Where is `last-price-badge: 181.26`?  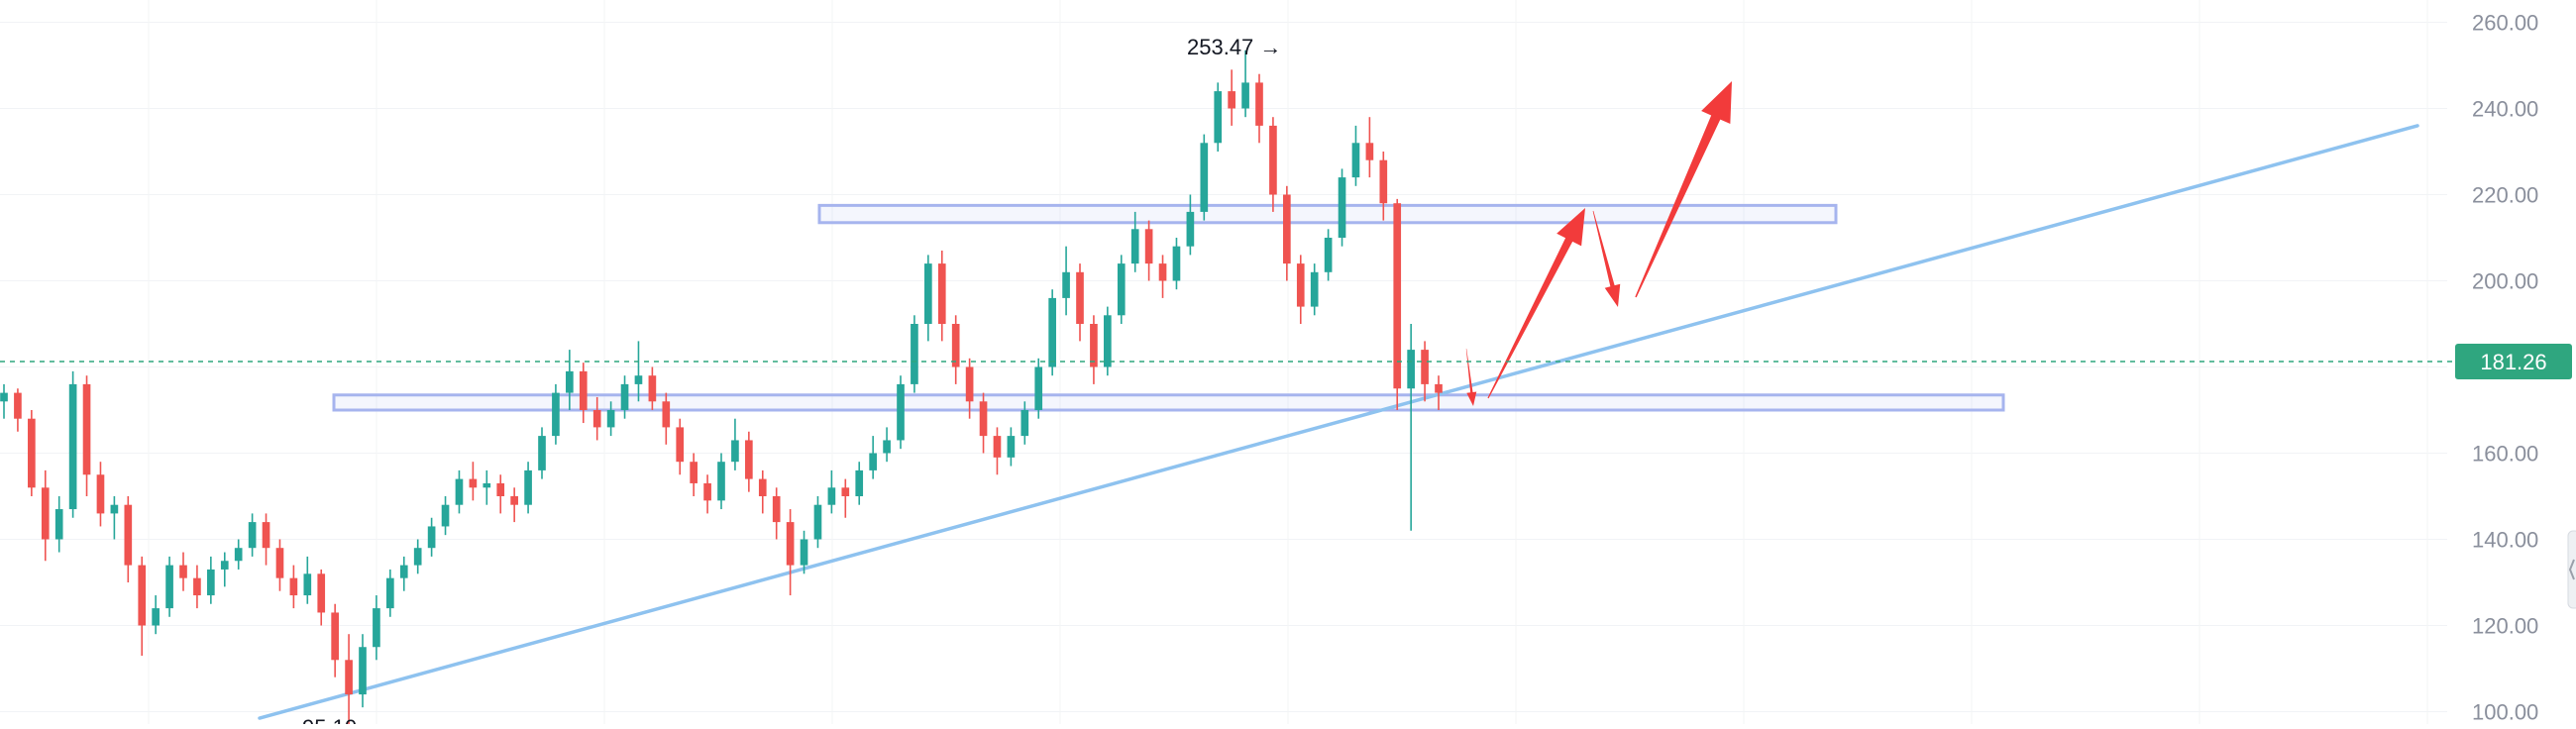 last-price-badge: 181.26 is located at coordinates (2513, 362).